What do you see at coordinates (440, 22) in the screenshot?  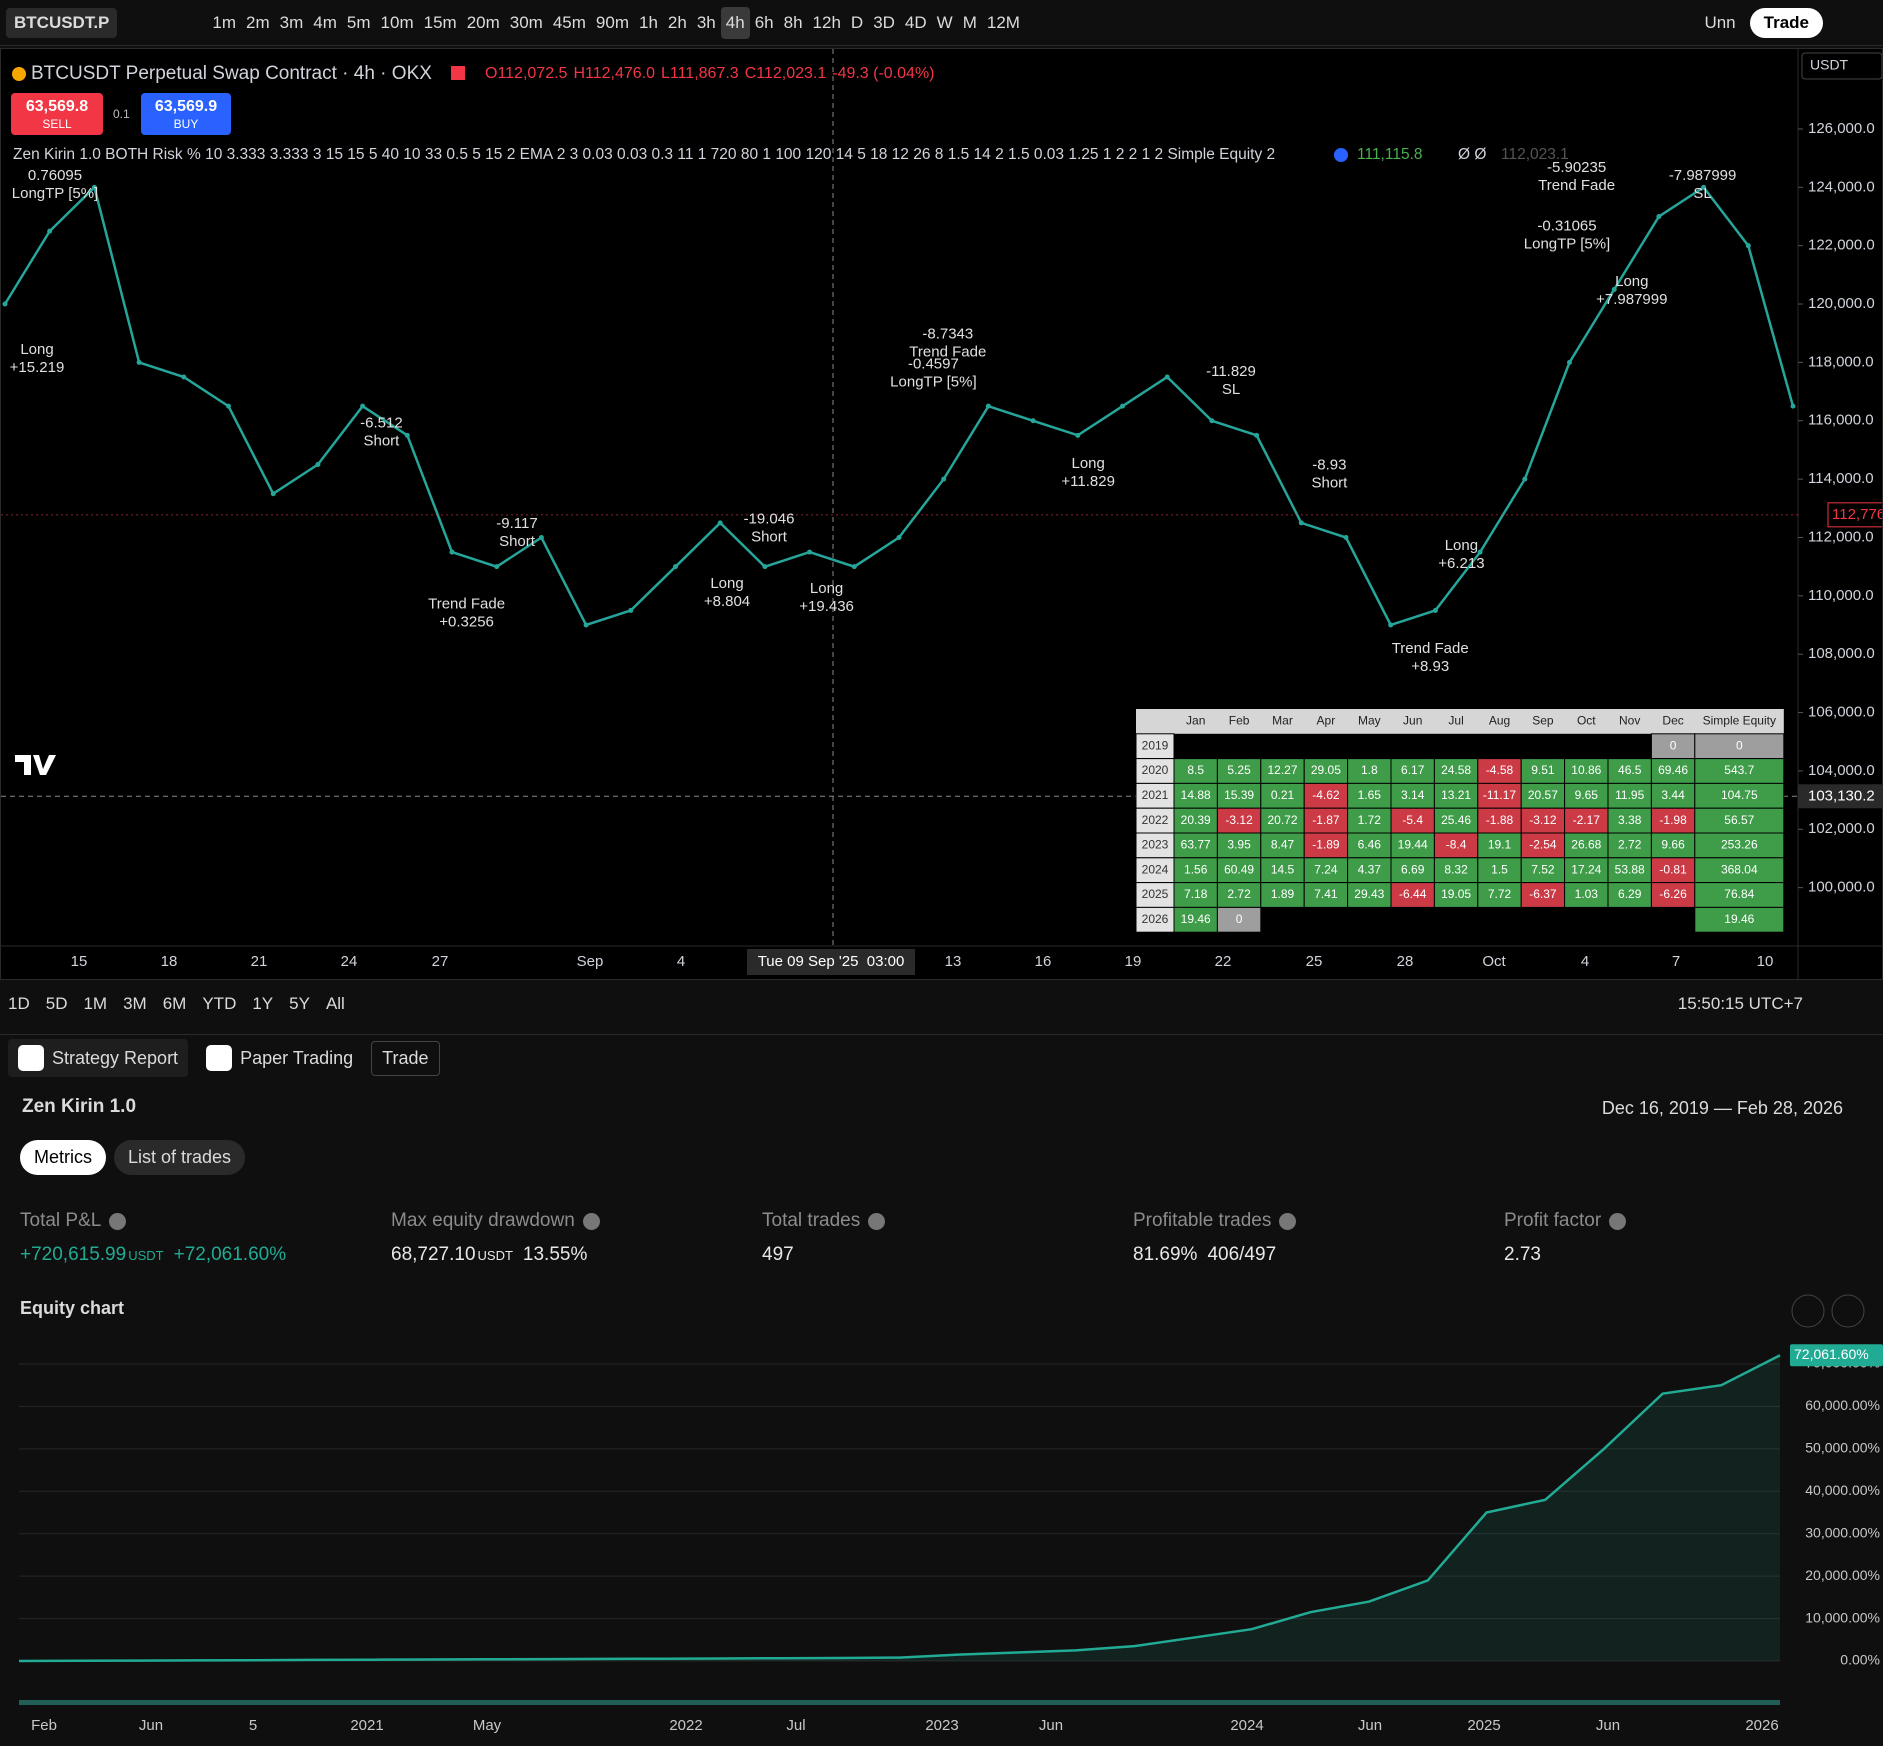 I see `timeframe: 15m` at bounding box center [440, 22].